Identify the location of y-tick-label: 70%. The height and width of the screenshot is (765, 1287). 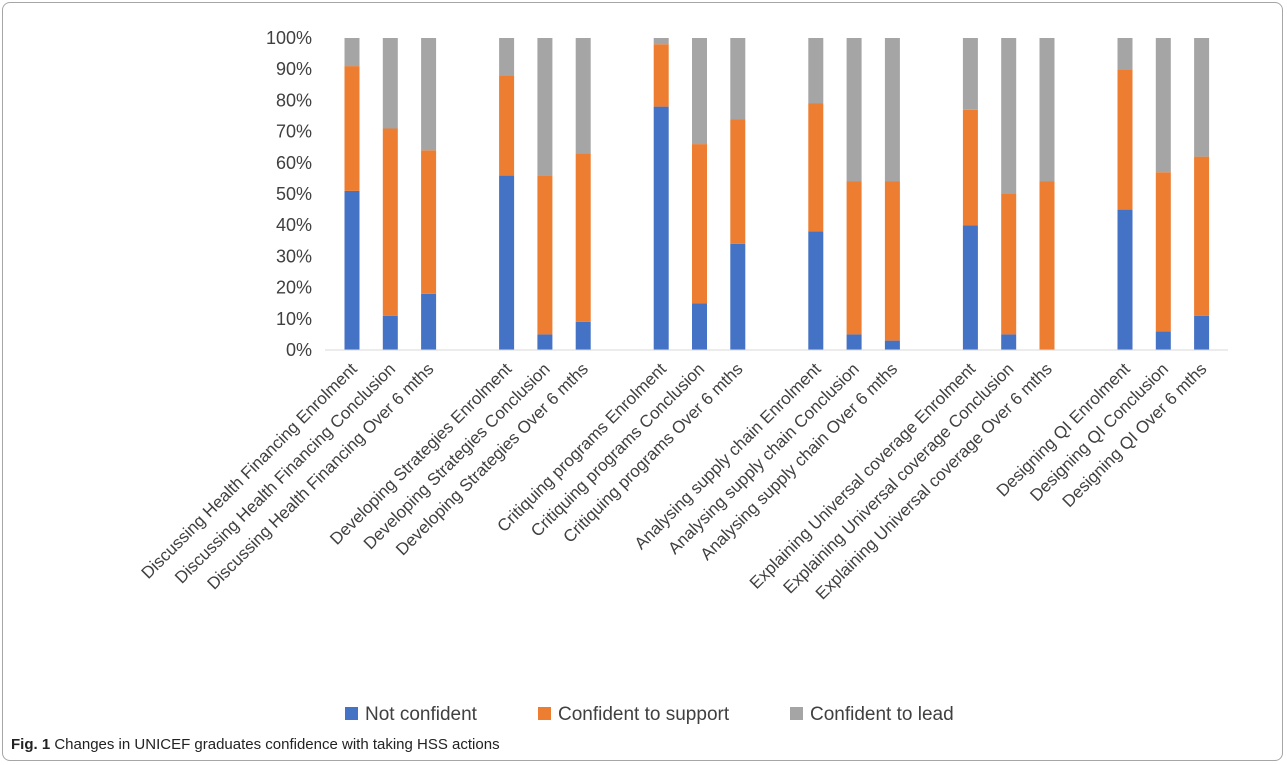
(294, 132).